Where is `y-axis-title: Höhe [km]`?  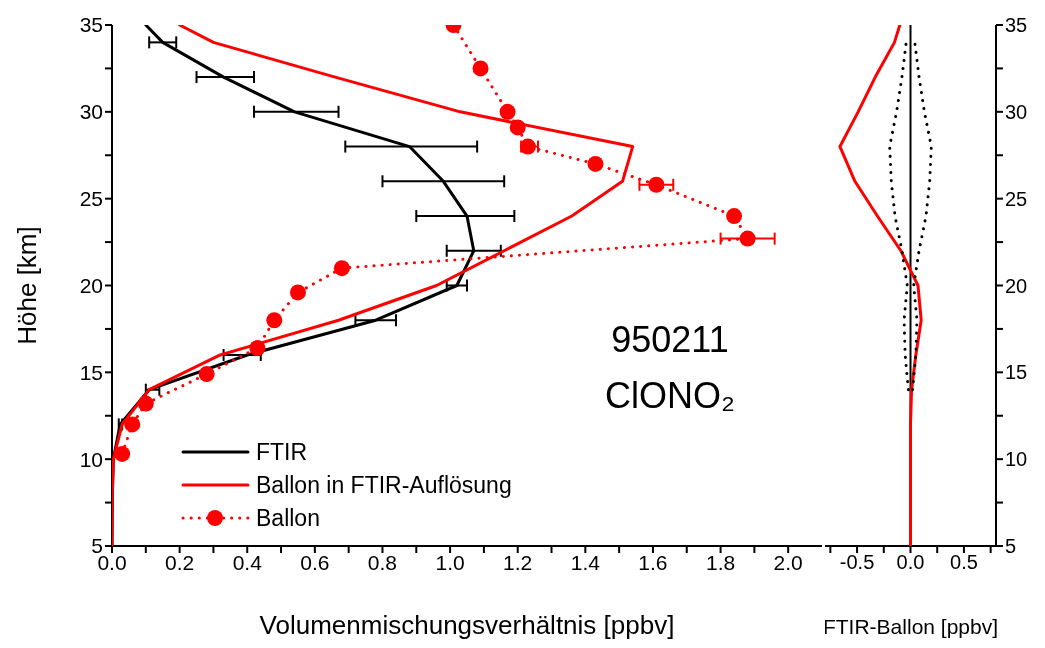
y-axis-title: Höhe [km] is located at coordinates (27, 285).